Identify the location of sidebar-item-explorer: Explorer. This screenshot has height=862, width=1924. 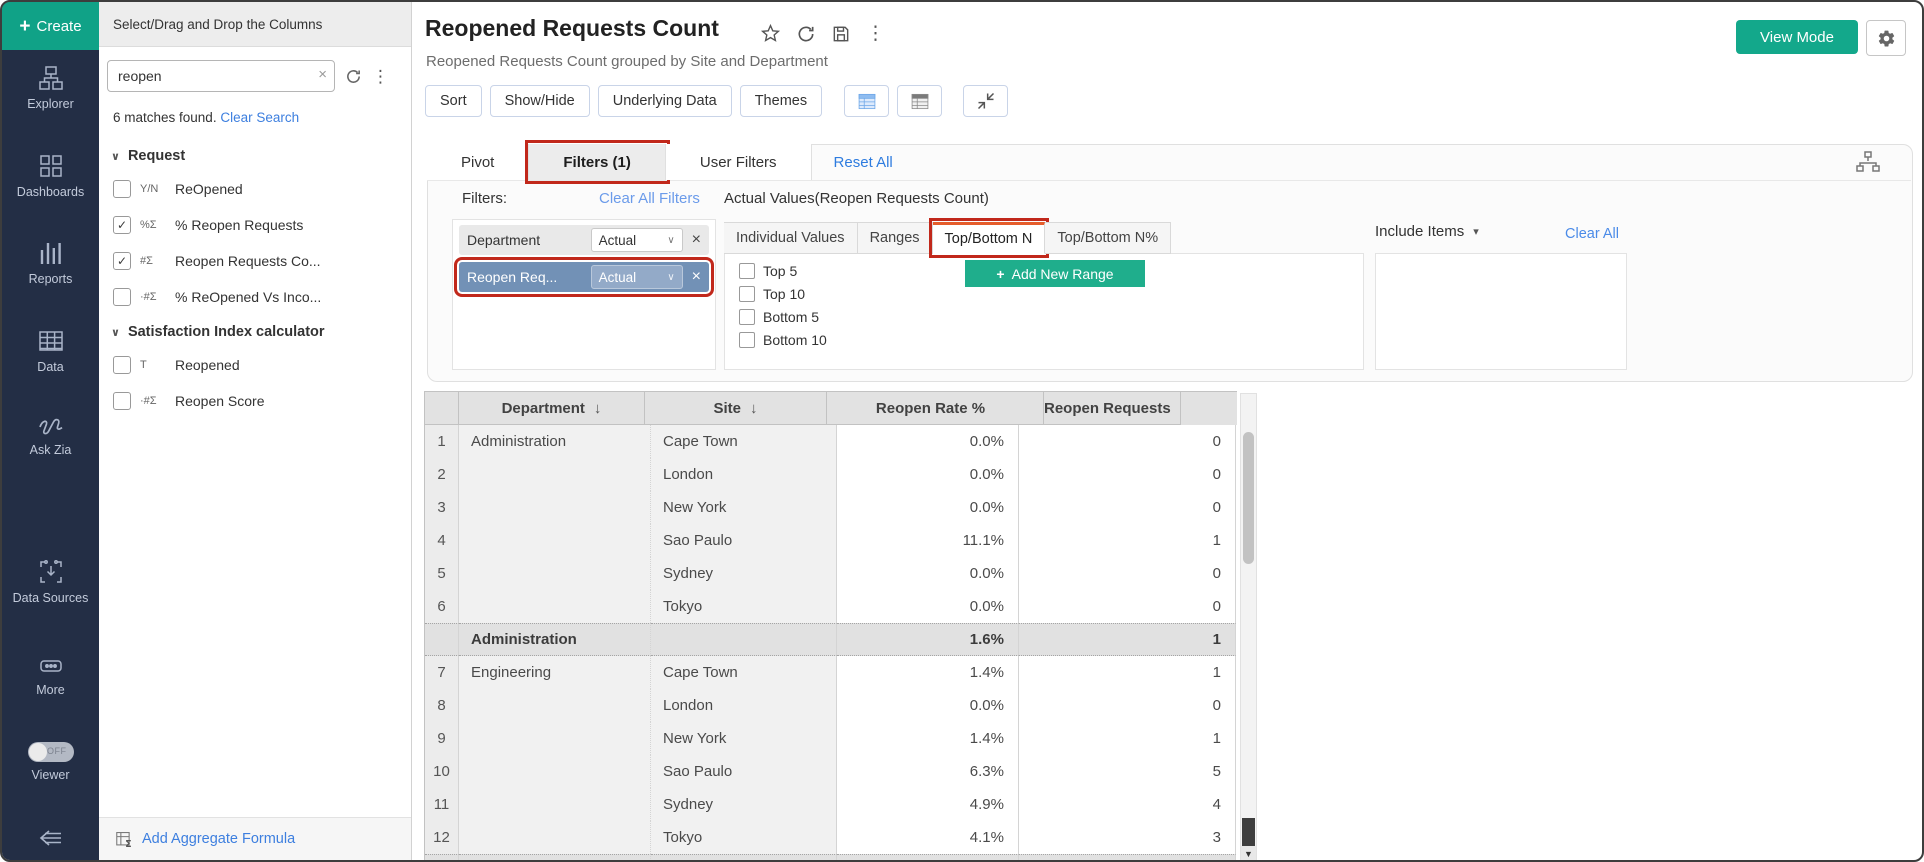
(50, 88).